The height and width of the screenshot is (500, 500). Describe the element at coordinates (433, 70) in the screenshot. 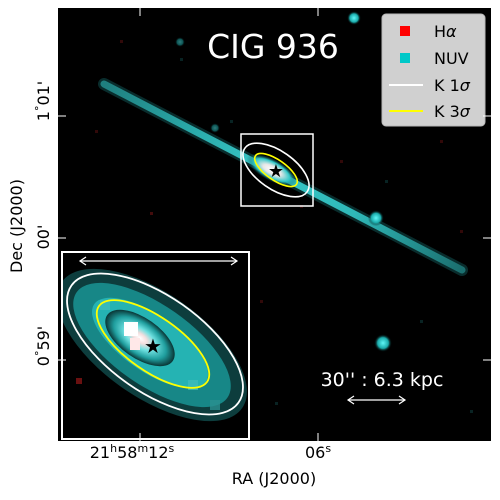

I see `legend: Hα NUV K 1σ K 3σ` at that location.